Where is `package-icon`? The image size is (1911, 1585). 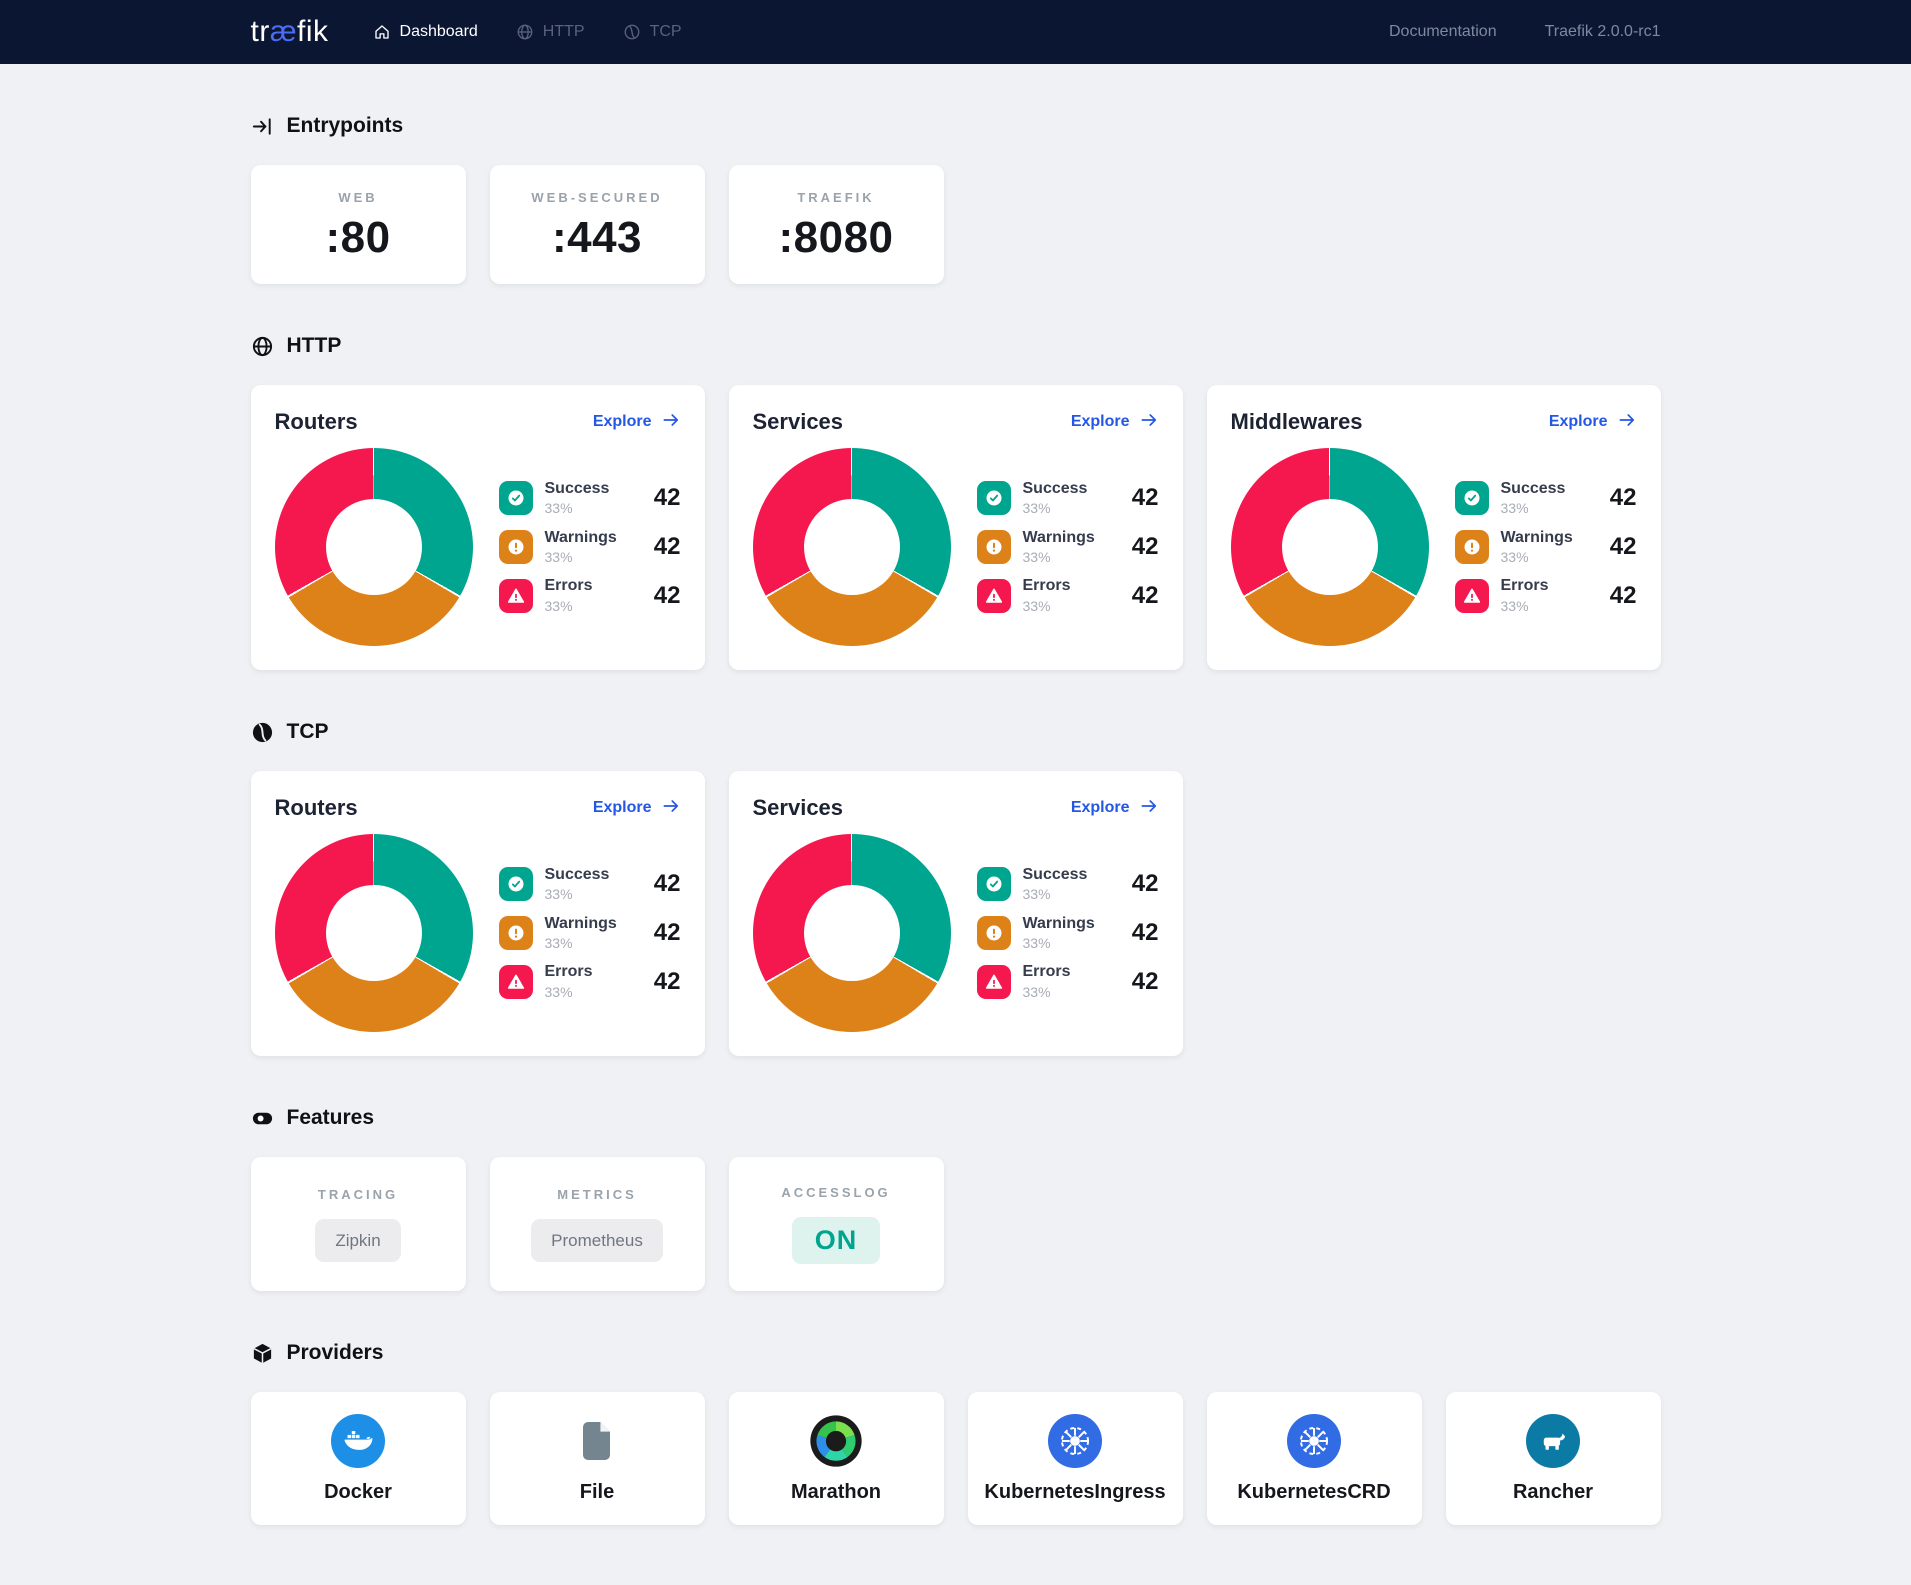 package-icon is located at coordinates (262, 1353).